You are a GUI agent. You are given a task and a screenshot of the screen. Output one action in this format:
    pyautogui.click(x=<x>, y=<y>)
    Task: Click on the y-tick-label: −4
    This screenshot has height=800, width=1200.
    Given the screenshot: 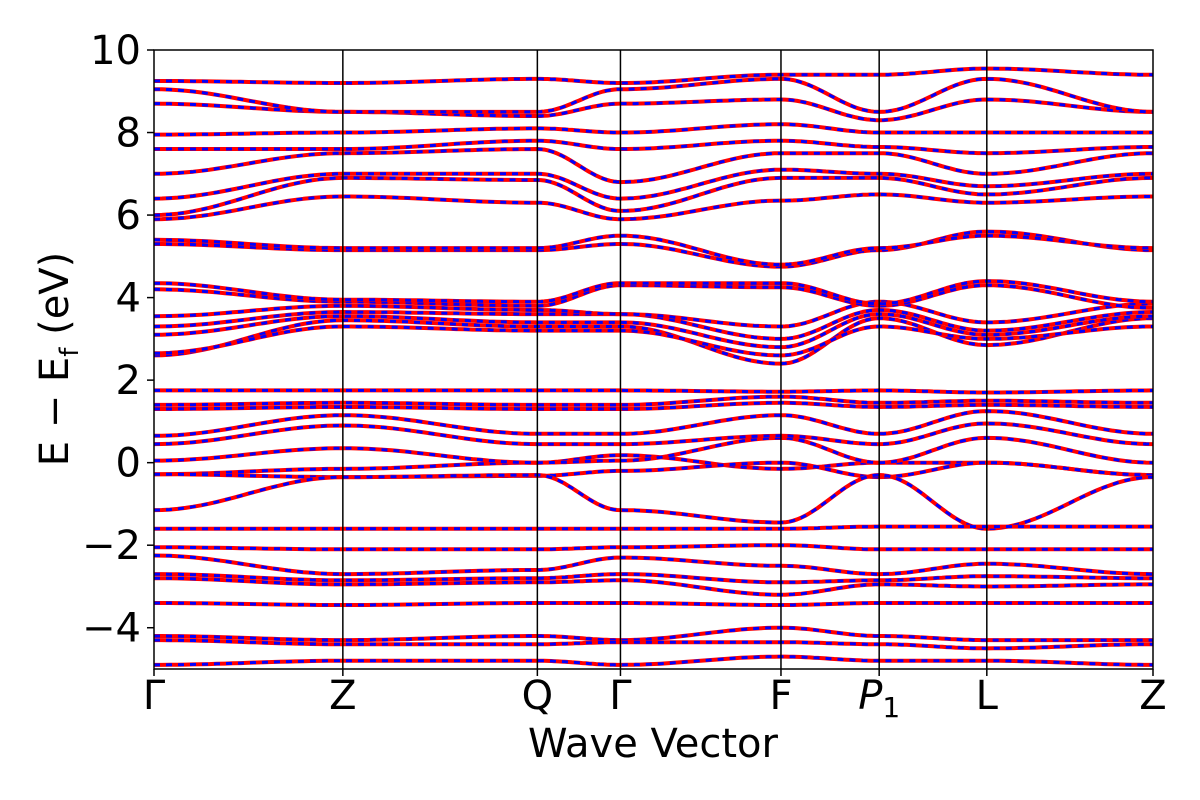 What is the action you would take?
    pyautogui.click(x=111, y=629)
    